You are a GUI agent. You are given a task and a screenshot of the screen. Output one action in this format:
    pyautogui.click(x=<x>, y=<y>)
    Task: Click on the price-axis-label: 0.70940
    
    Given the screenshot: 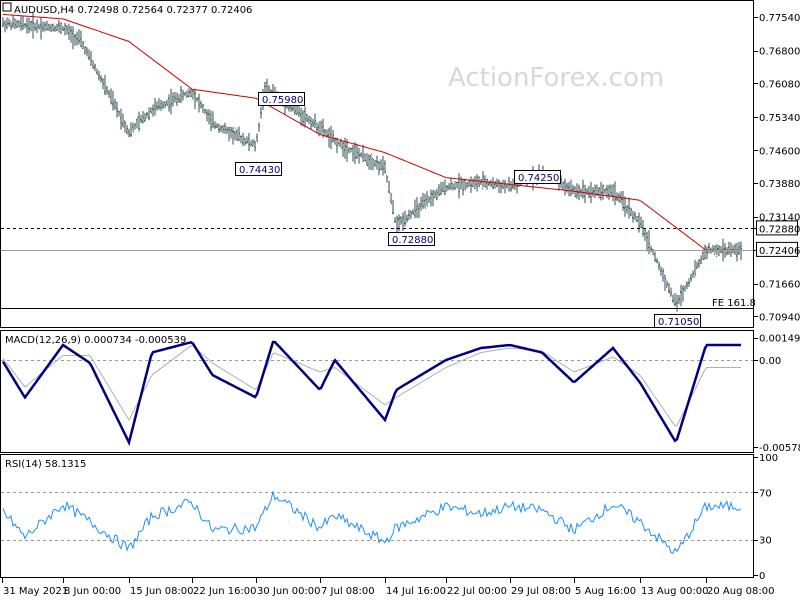 What is the action you would take?
    pyautogui.click(x=779, y=317)
    